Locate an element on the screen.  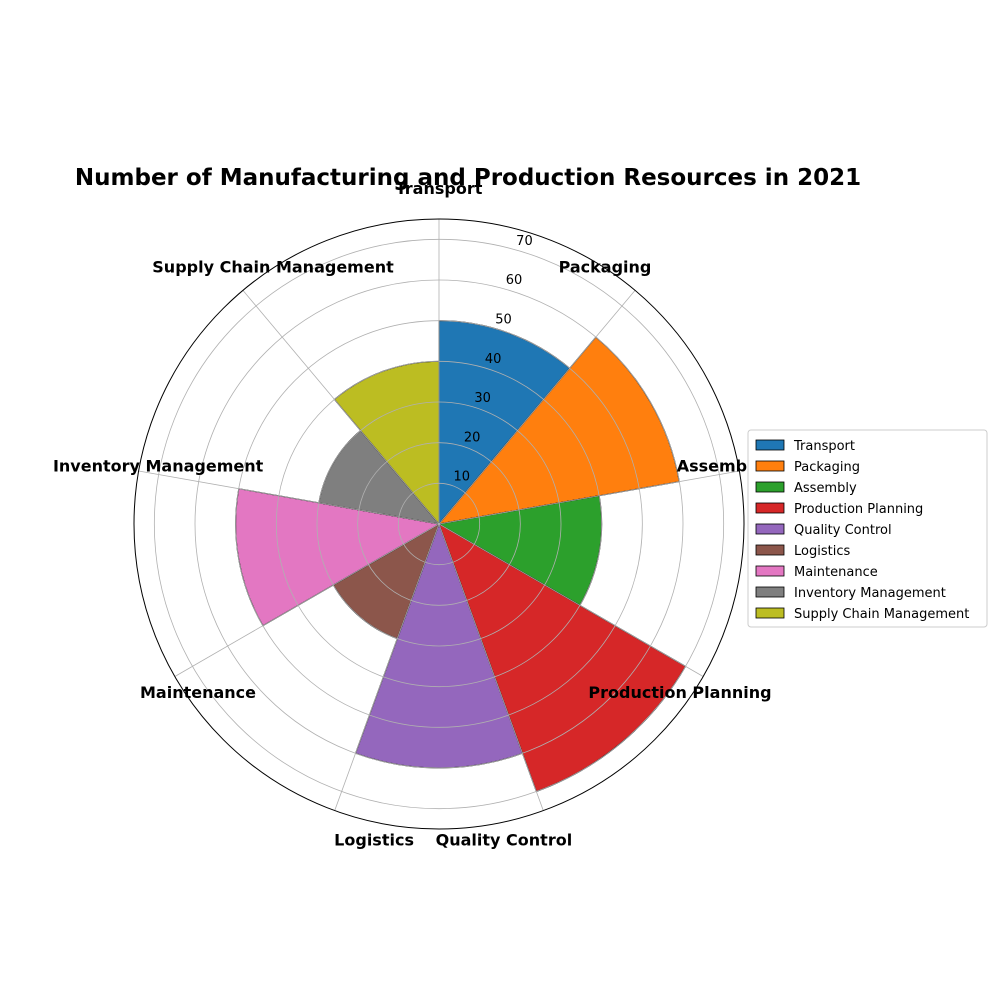
r-tick-label: 20 is located at coordinates (472, 437).